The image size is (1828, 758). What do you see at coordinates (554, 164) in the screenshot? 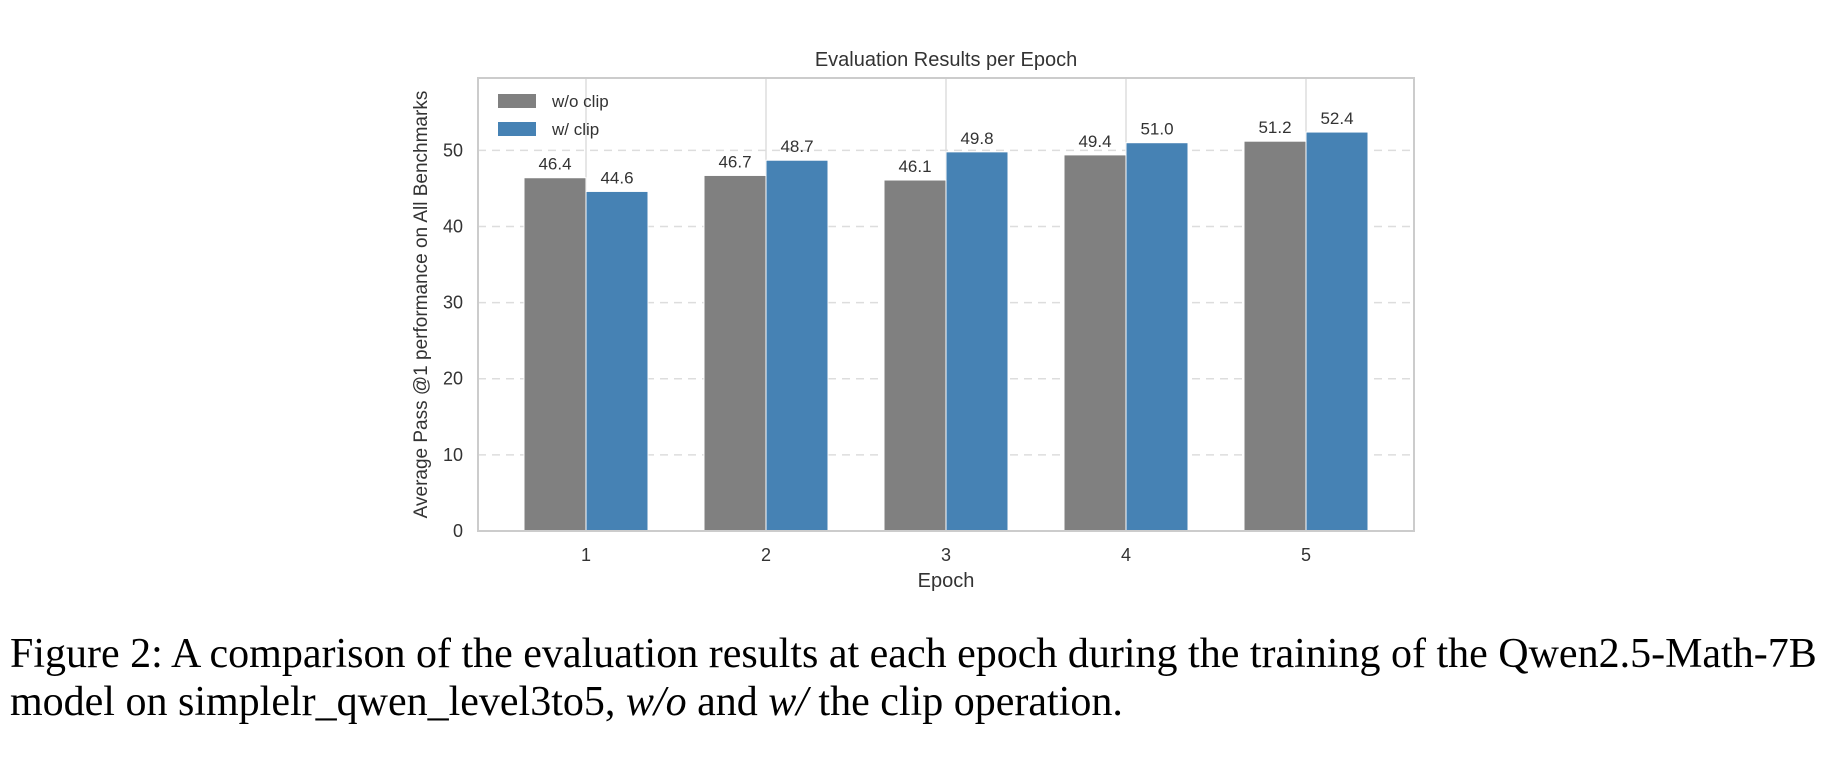
I see `bar-value-label: 46.4` at bounding box center [554, 164].